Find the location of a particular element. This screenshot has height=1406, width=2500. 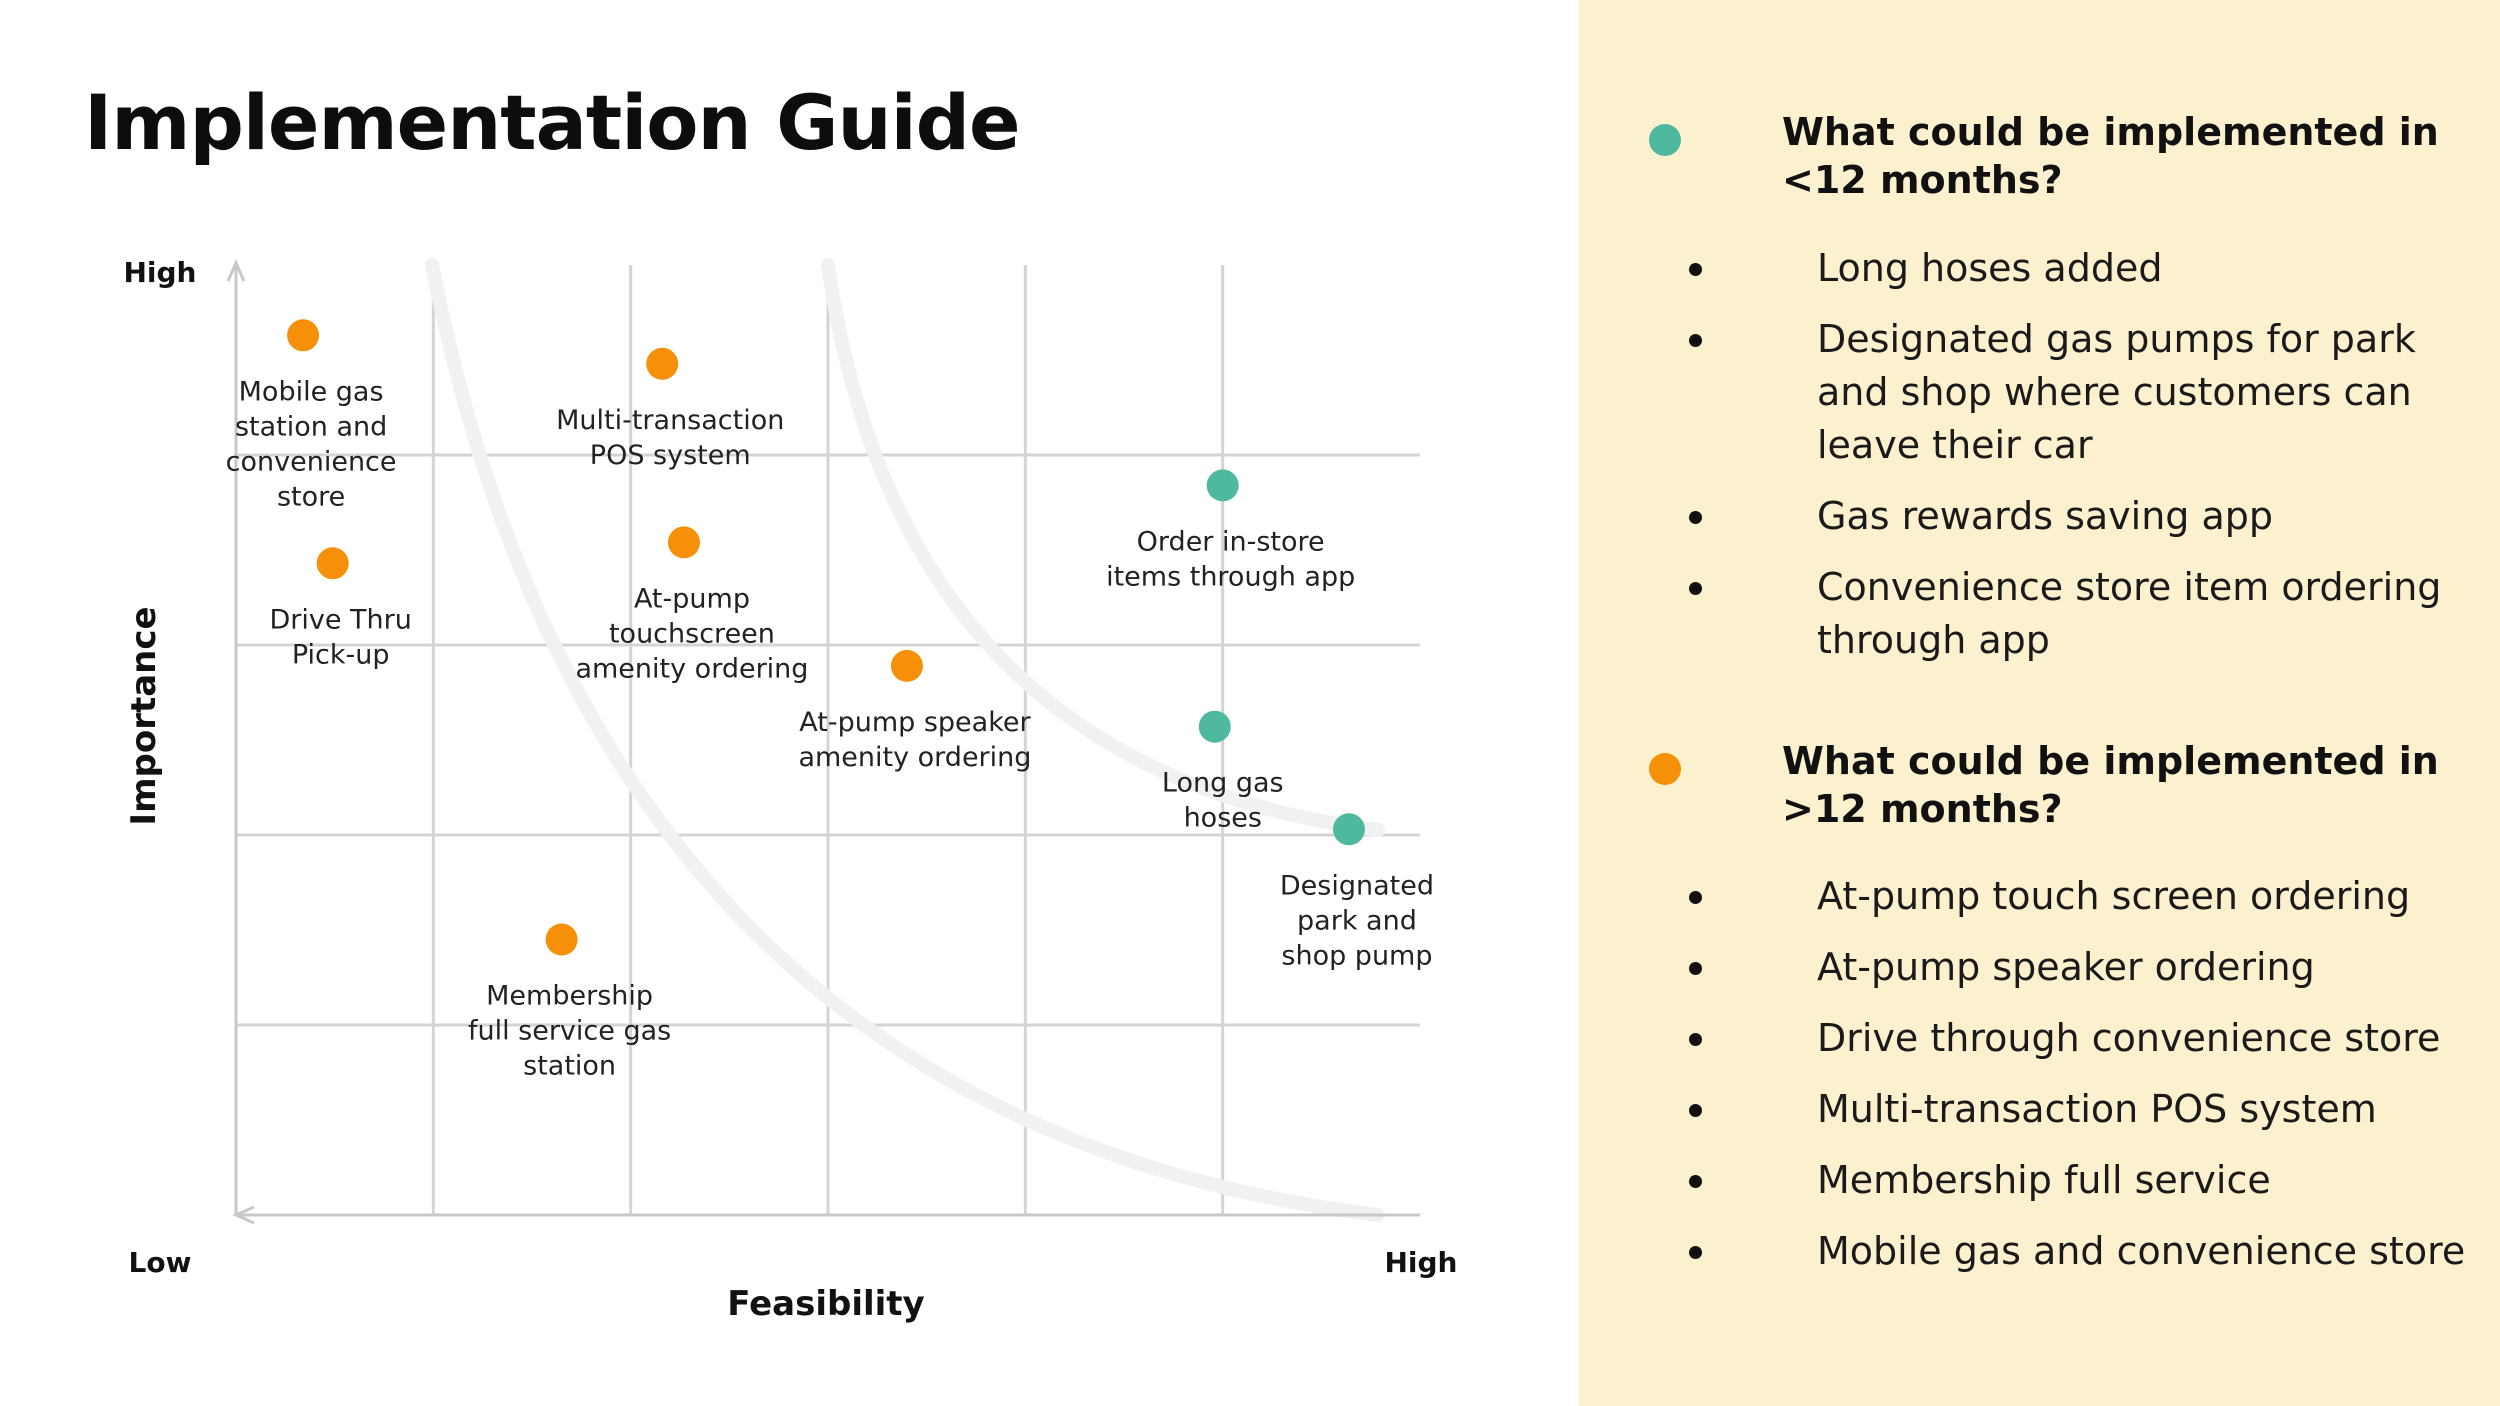

list-item: Multi-transaction POS system is located at coordinates (2079, 1109).